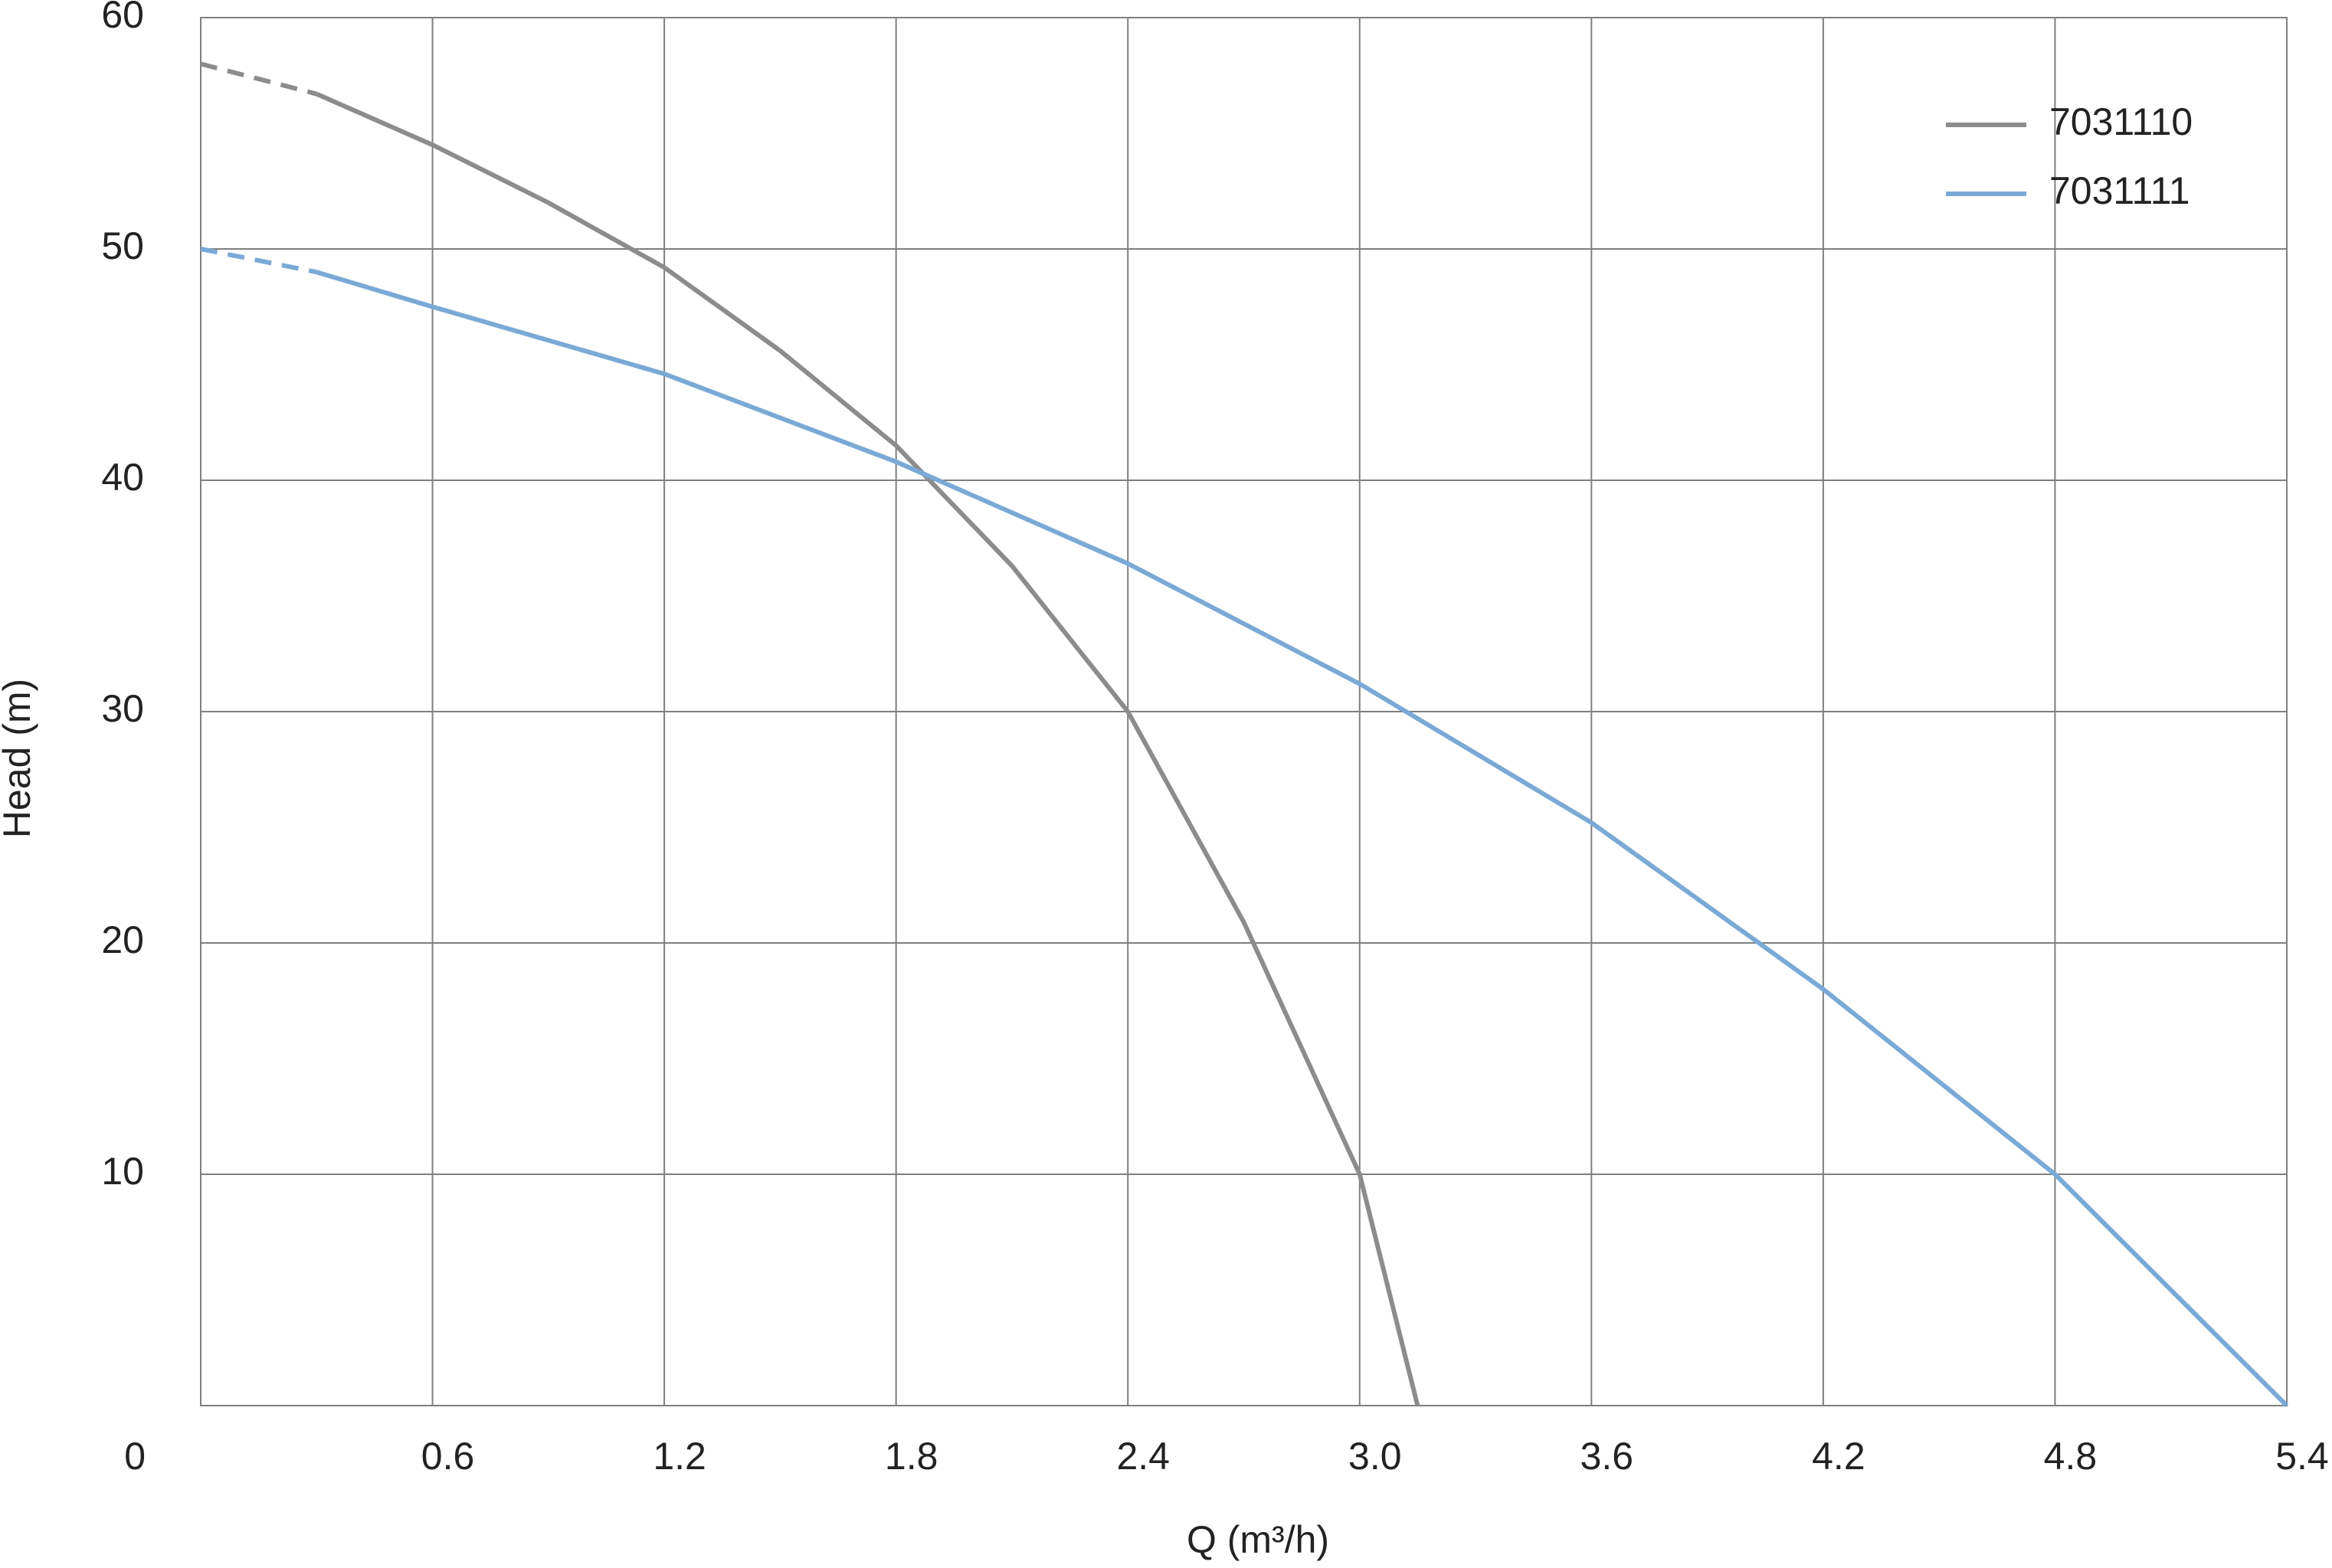  I want to click on x-axis-label: Q (m³/h), so click(1258, 1539).